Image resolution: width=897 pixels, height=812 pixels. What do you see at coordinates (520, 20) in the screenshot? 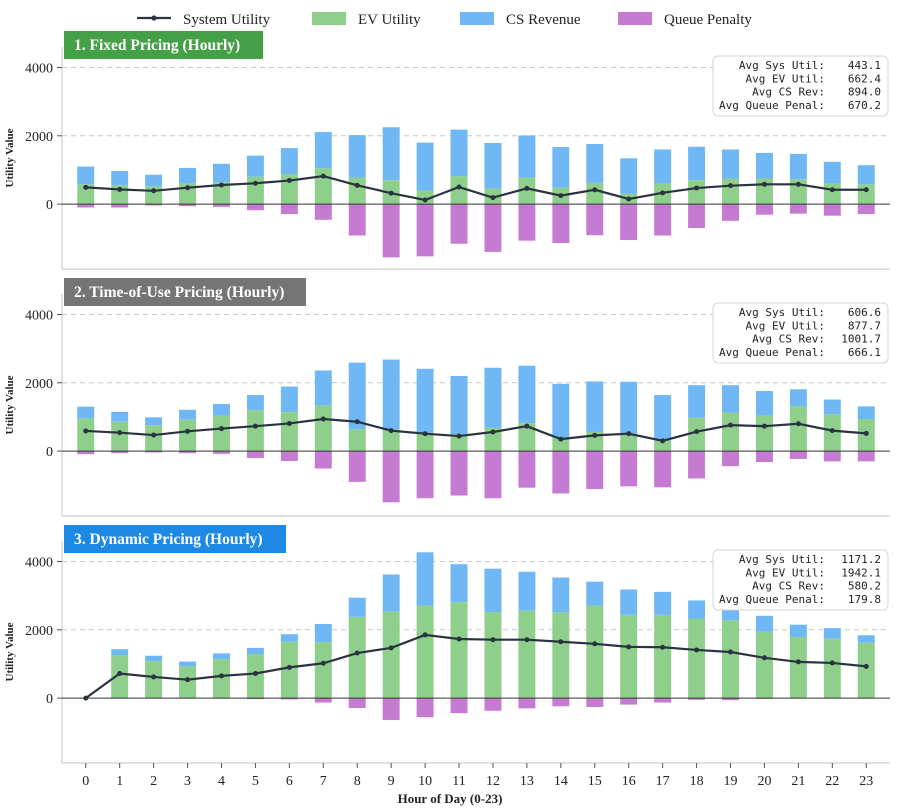
I see `legend-item-cs: CS Revenue` at bounding box center [520, 20].